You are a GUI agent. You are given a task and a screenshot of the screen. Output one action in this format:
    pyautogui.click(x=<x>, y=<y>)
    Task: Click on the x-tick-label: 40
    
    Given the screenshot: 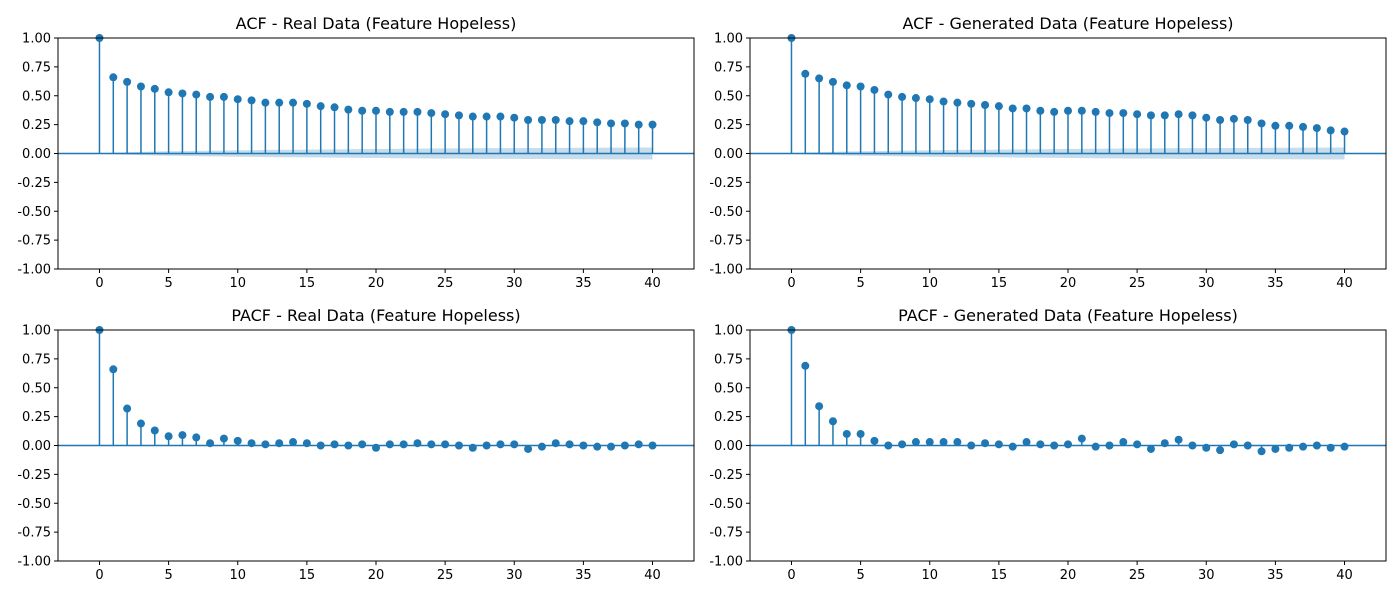 What is the action you would take?
    pyautogui.click(x=1344, y=575)
    